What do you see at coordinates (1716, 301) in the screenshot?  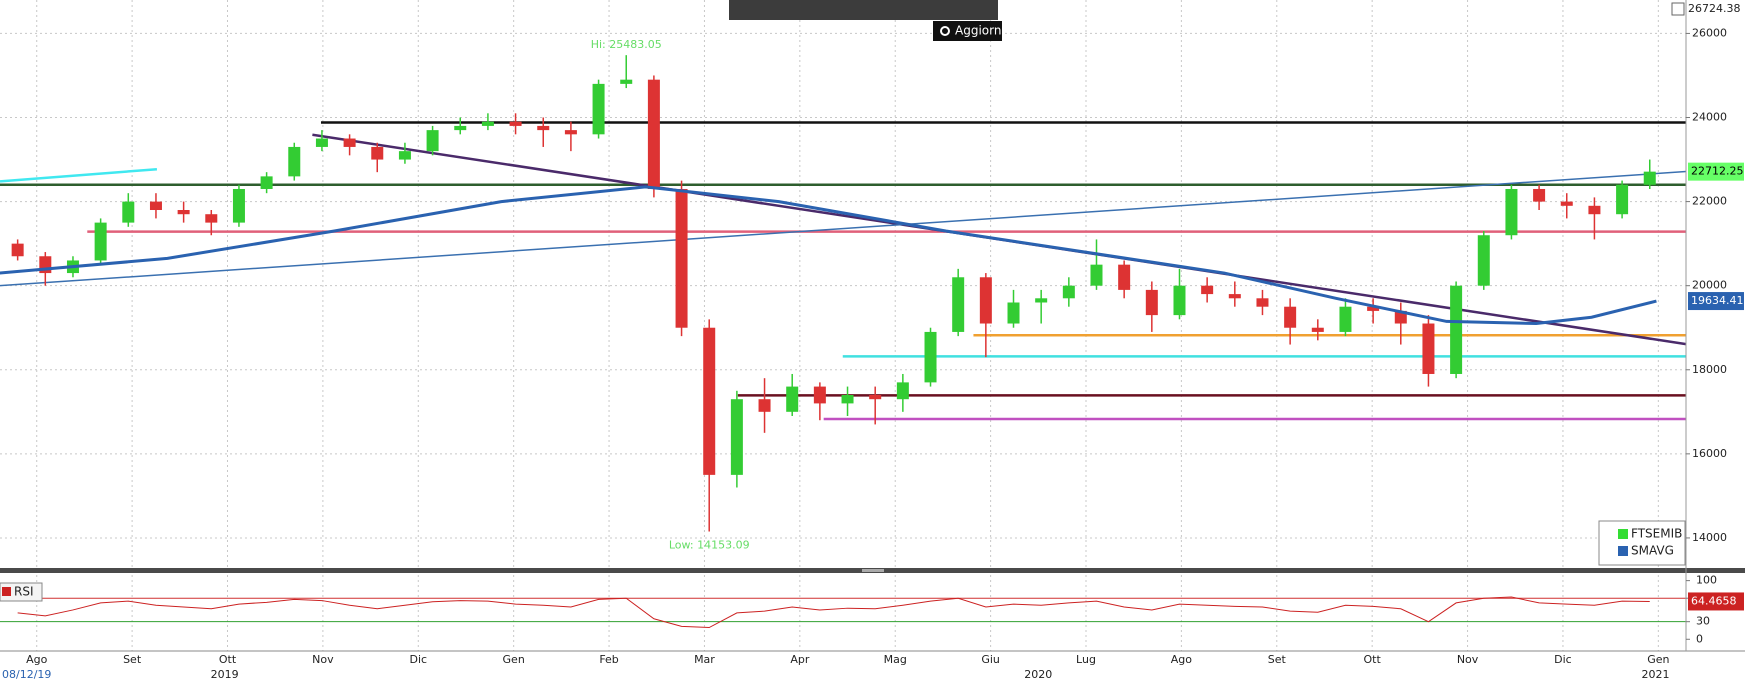 I see `sma-value-box` at bounding box center [1716, 301].